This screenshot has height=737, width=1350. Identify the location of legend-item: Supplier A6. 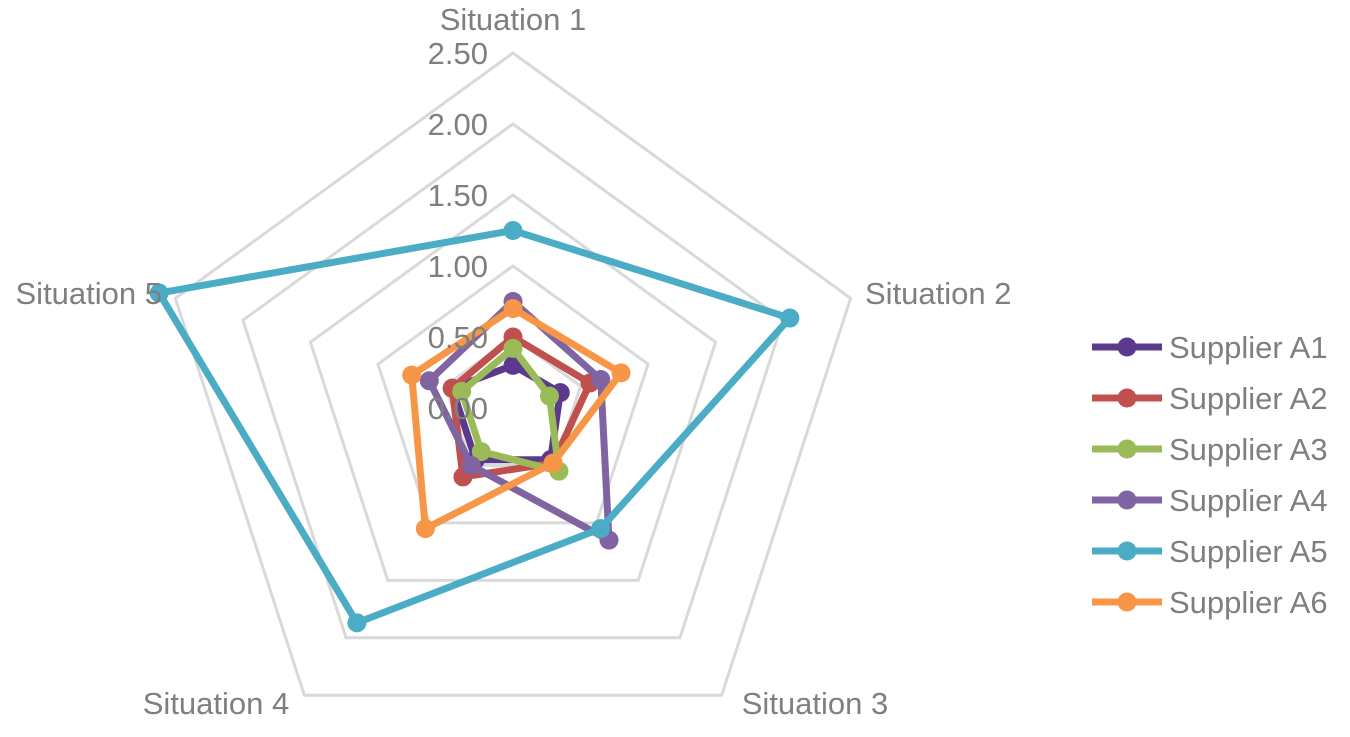
(1210, 602).